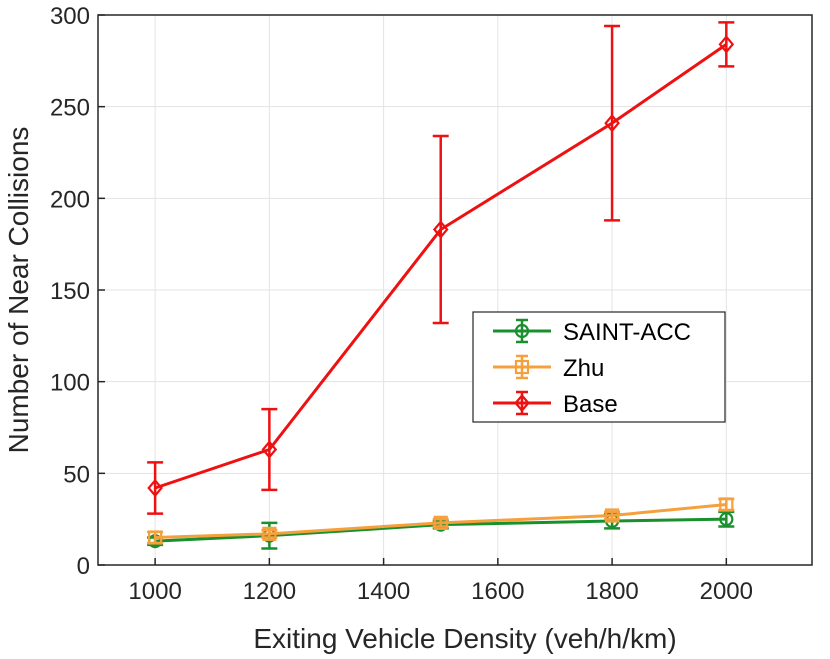  What do you see at coordinates (548, 368) in the screenshot?
I see `legend-item: Zhu` at bounding box center [548, 368].